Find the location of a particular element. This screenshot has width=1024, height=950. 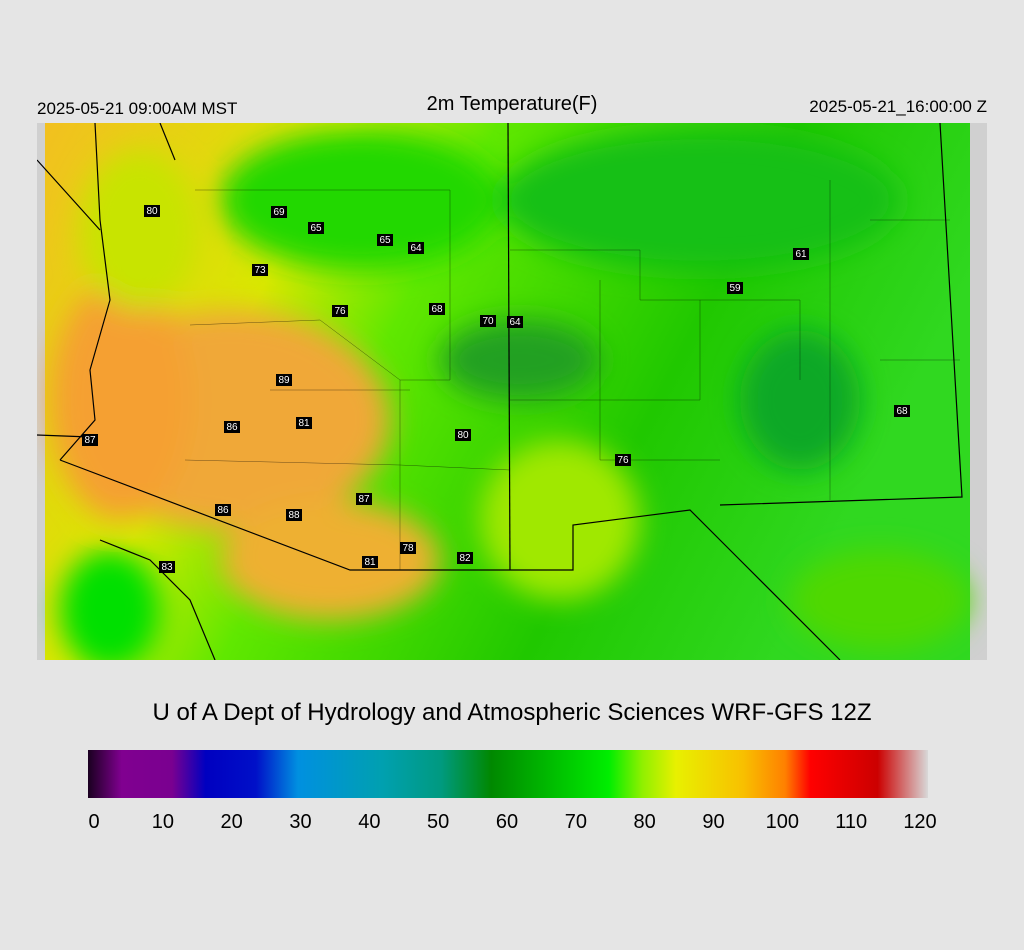

colorbar-tick-label: 90 is located at coordinates (713, 822).